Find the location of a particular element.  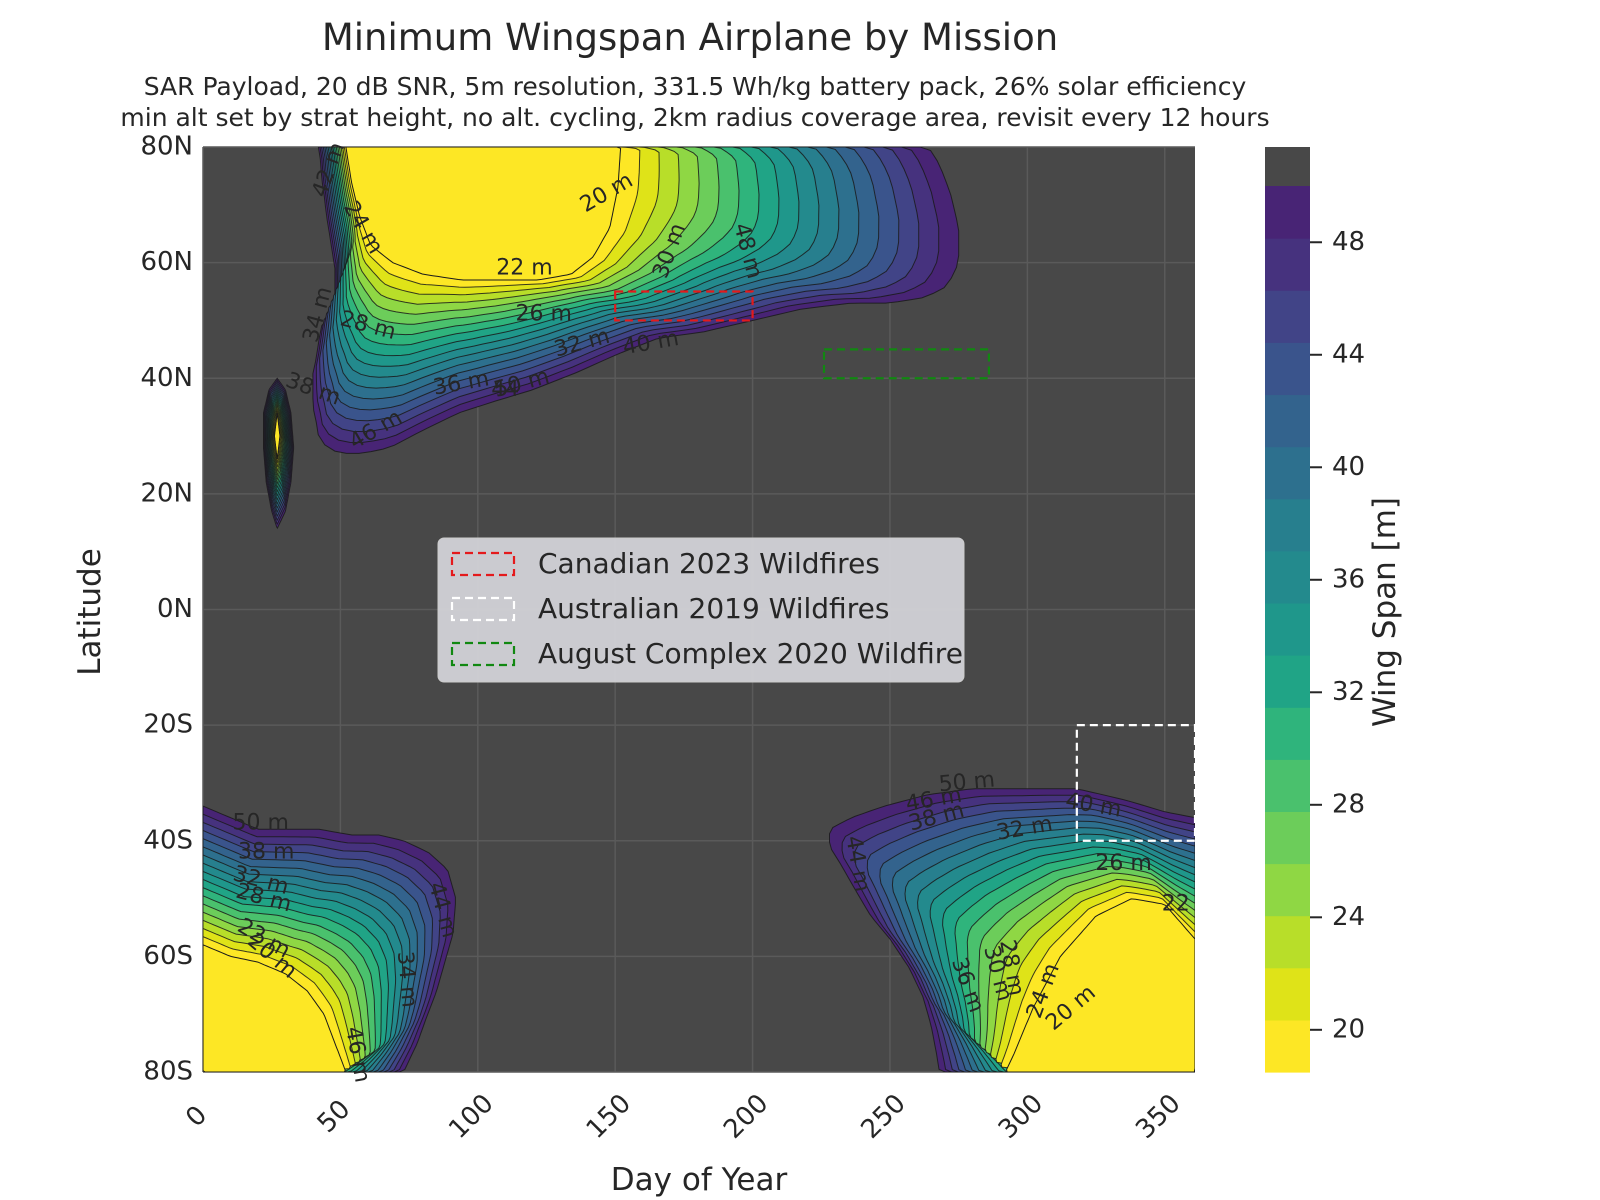

colorbar-tick-label: 40 is located at coordinates (1348, 467).